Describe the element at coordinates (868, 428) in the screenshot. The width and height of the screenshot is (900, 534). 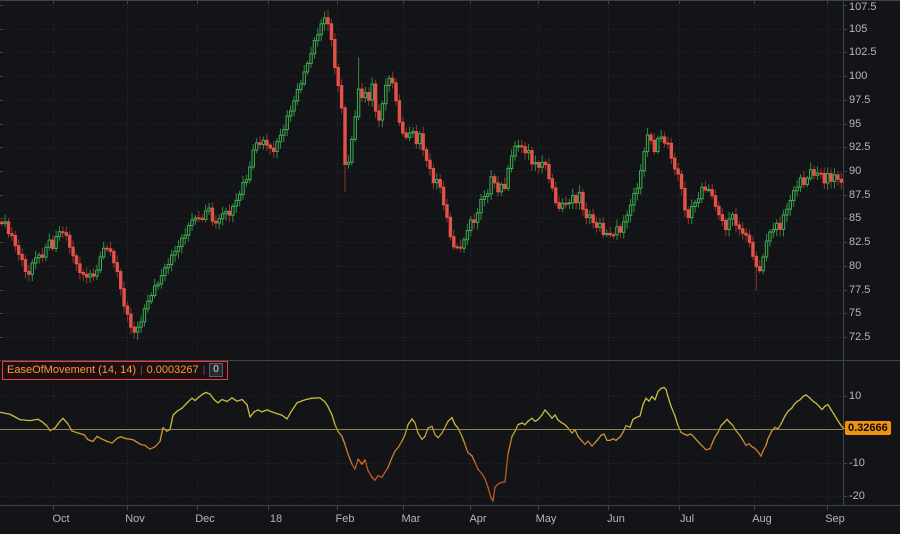
I see `indicator-value-badge: 0.32666` at that location.